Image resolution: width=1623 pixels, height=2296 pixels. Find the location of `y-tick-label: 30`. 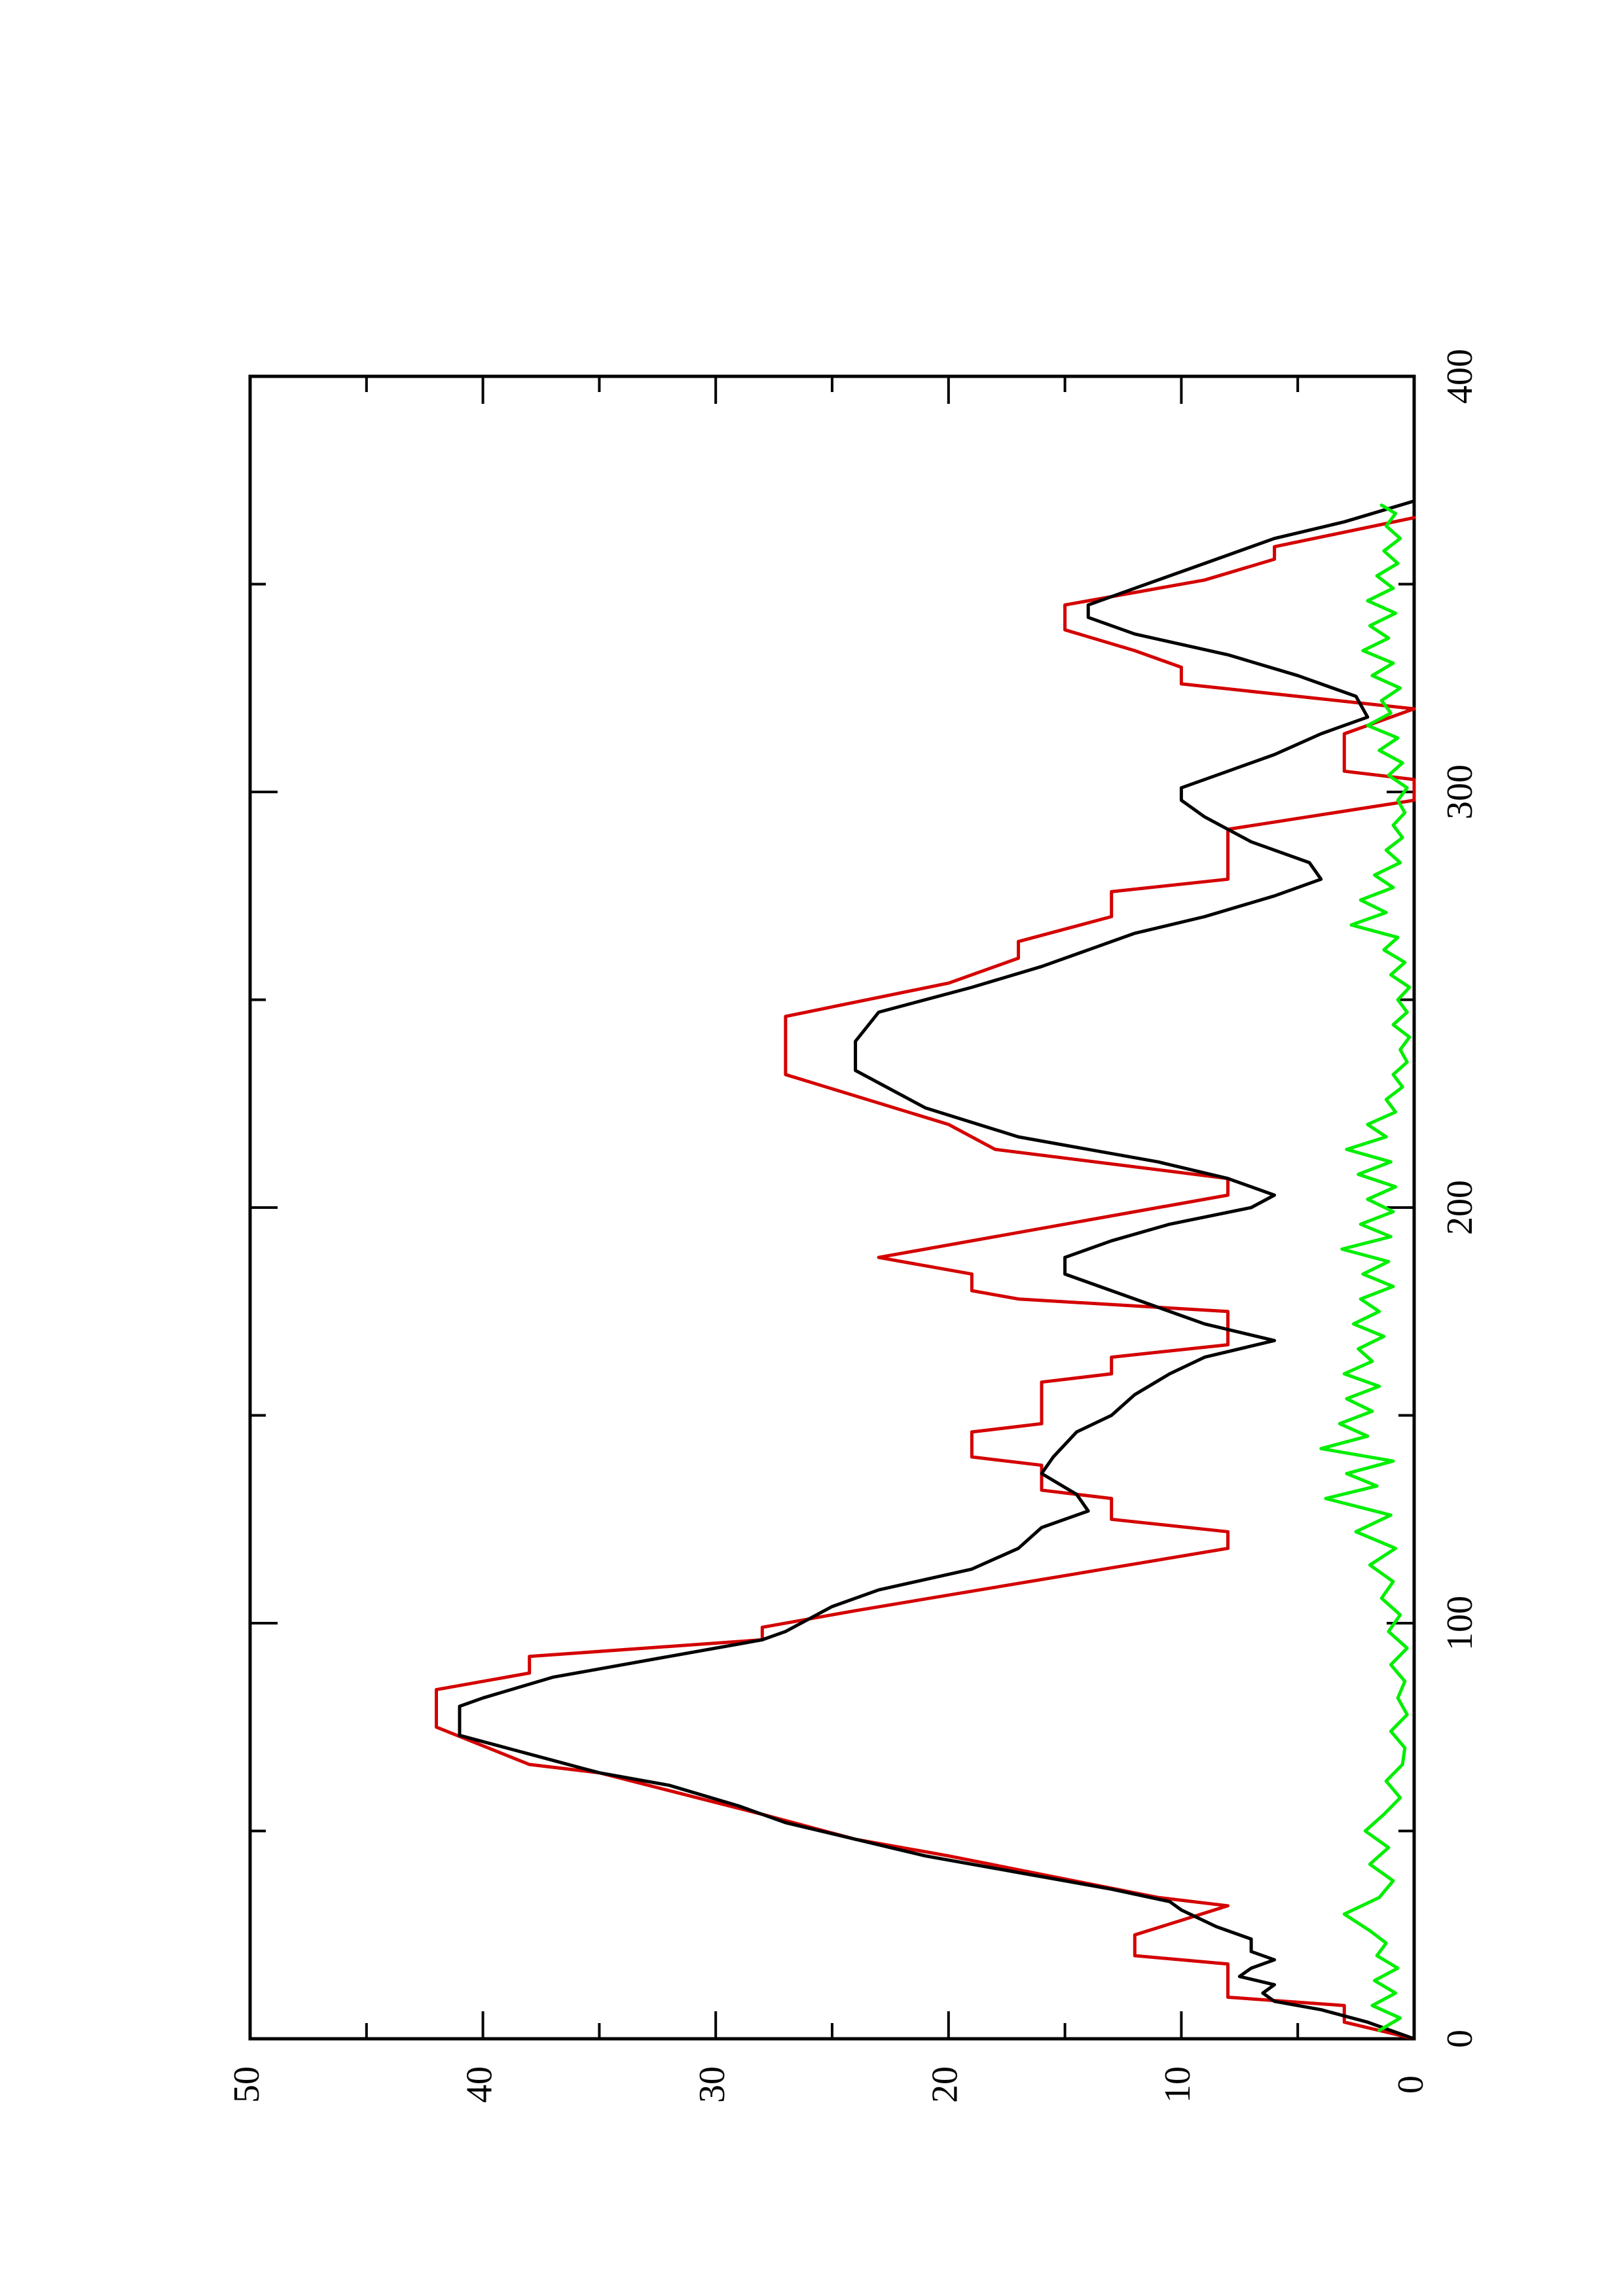

y-tick-label: 30 is located at coordinates (712, 2084).